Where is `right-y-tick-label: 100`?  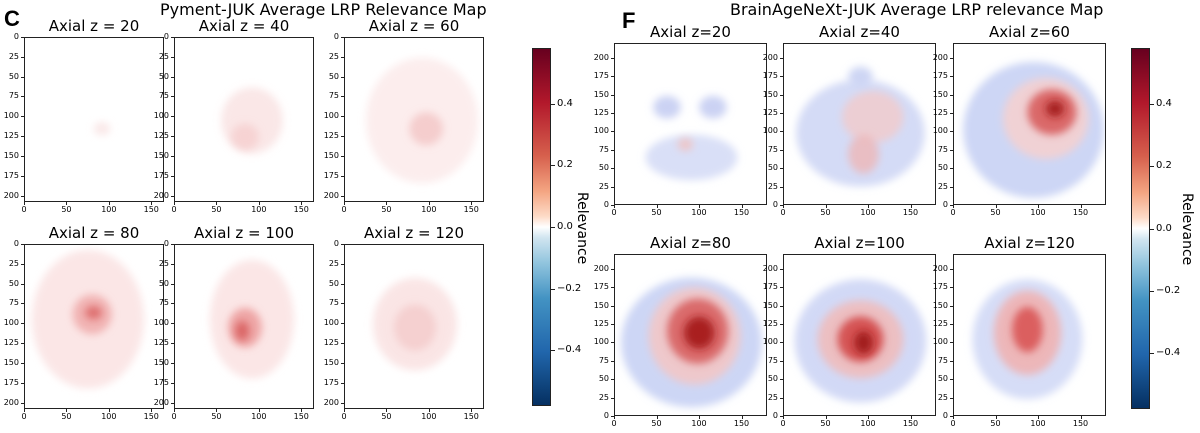 right-y-tick-label: 100 is located at coordinates (601, 342).